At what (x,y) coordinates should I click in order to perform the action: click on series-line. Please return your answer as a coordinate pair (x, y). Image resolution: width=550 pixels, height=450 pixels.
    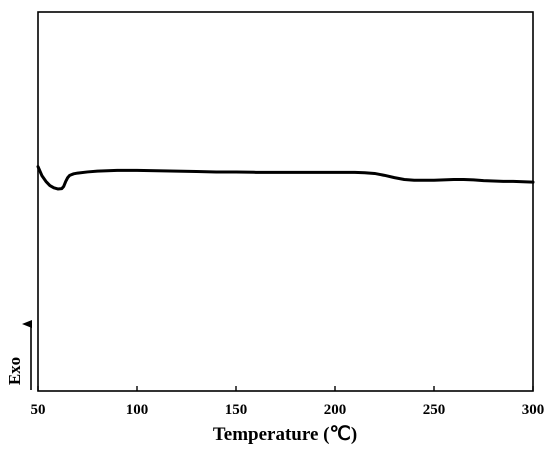
    Looking at the image, I should click on (285, 178).